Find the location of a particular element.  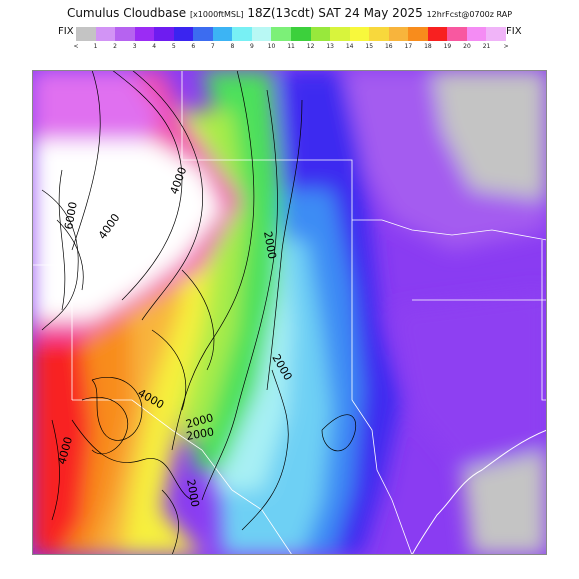

scale-tick-label: 10 is located at coordinates (271, 46).